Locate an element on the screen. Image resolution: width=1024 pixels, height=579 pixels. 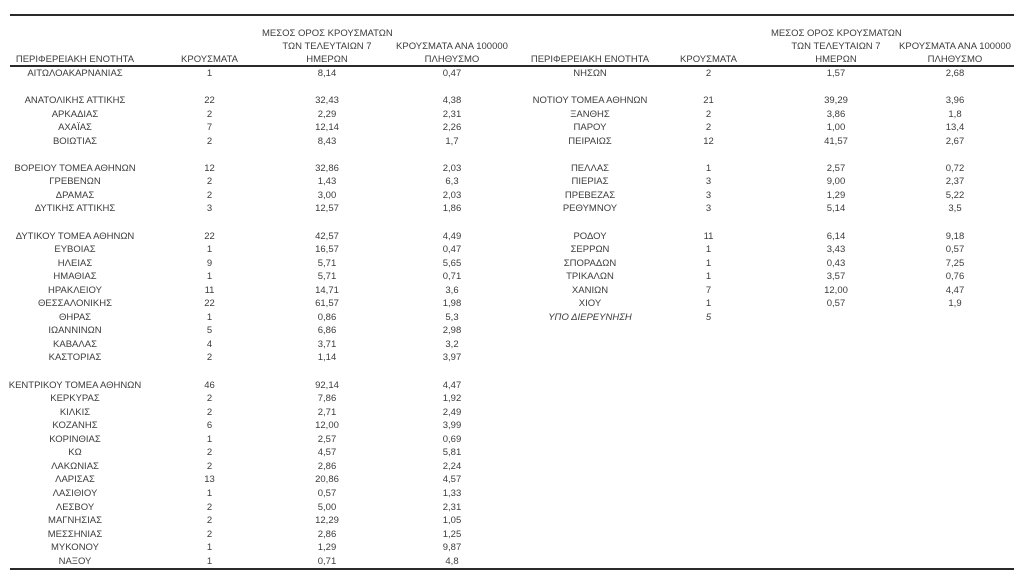
table-cell: 0,76 is located at coordinates (955, 277).